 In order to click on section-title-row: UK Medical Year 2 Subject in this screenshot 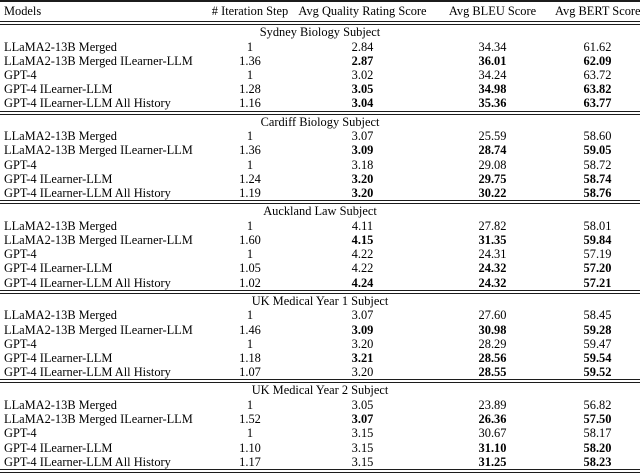, I will do `click(320, 389)`.